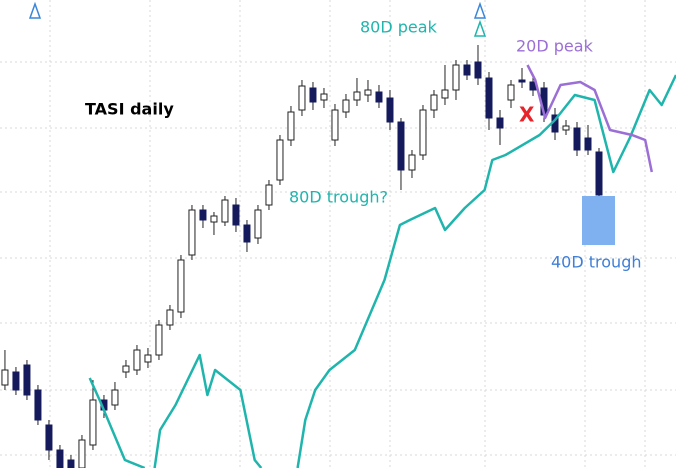  What do you see at coordinates (598, 220) in the screenshot?
I see `trough-box` at bounding box center [598, 220].